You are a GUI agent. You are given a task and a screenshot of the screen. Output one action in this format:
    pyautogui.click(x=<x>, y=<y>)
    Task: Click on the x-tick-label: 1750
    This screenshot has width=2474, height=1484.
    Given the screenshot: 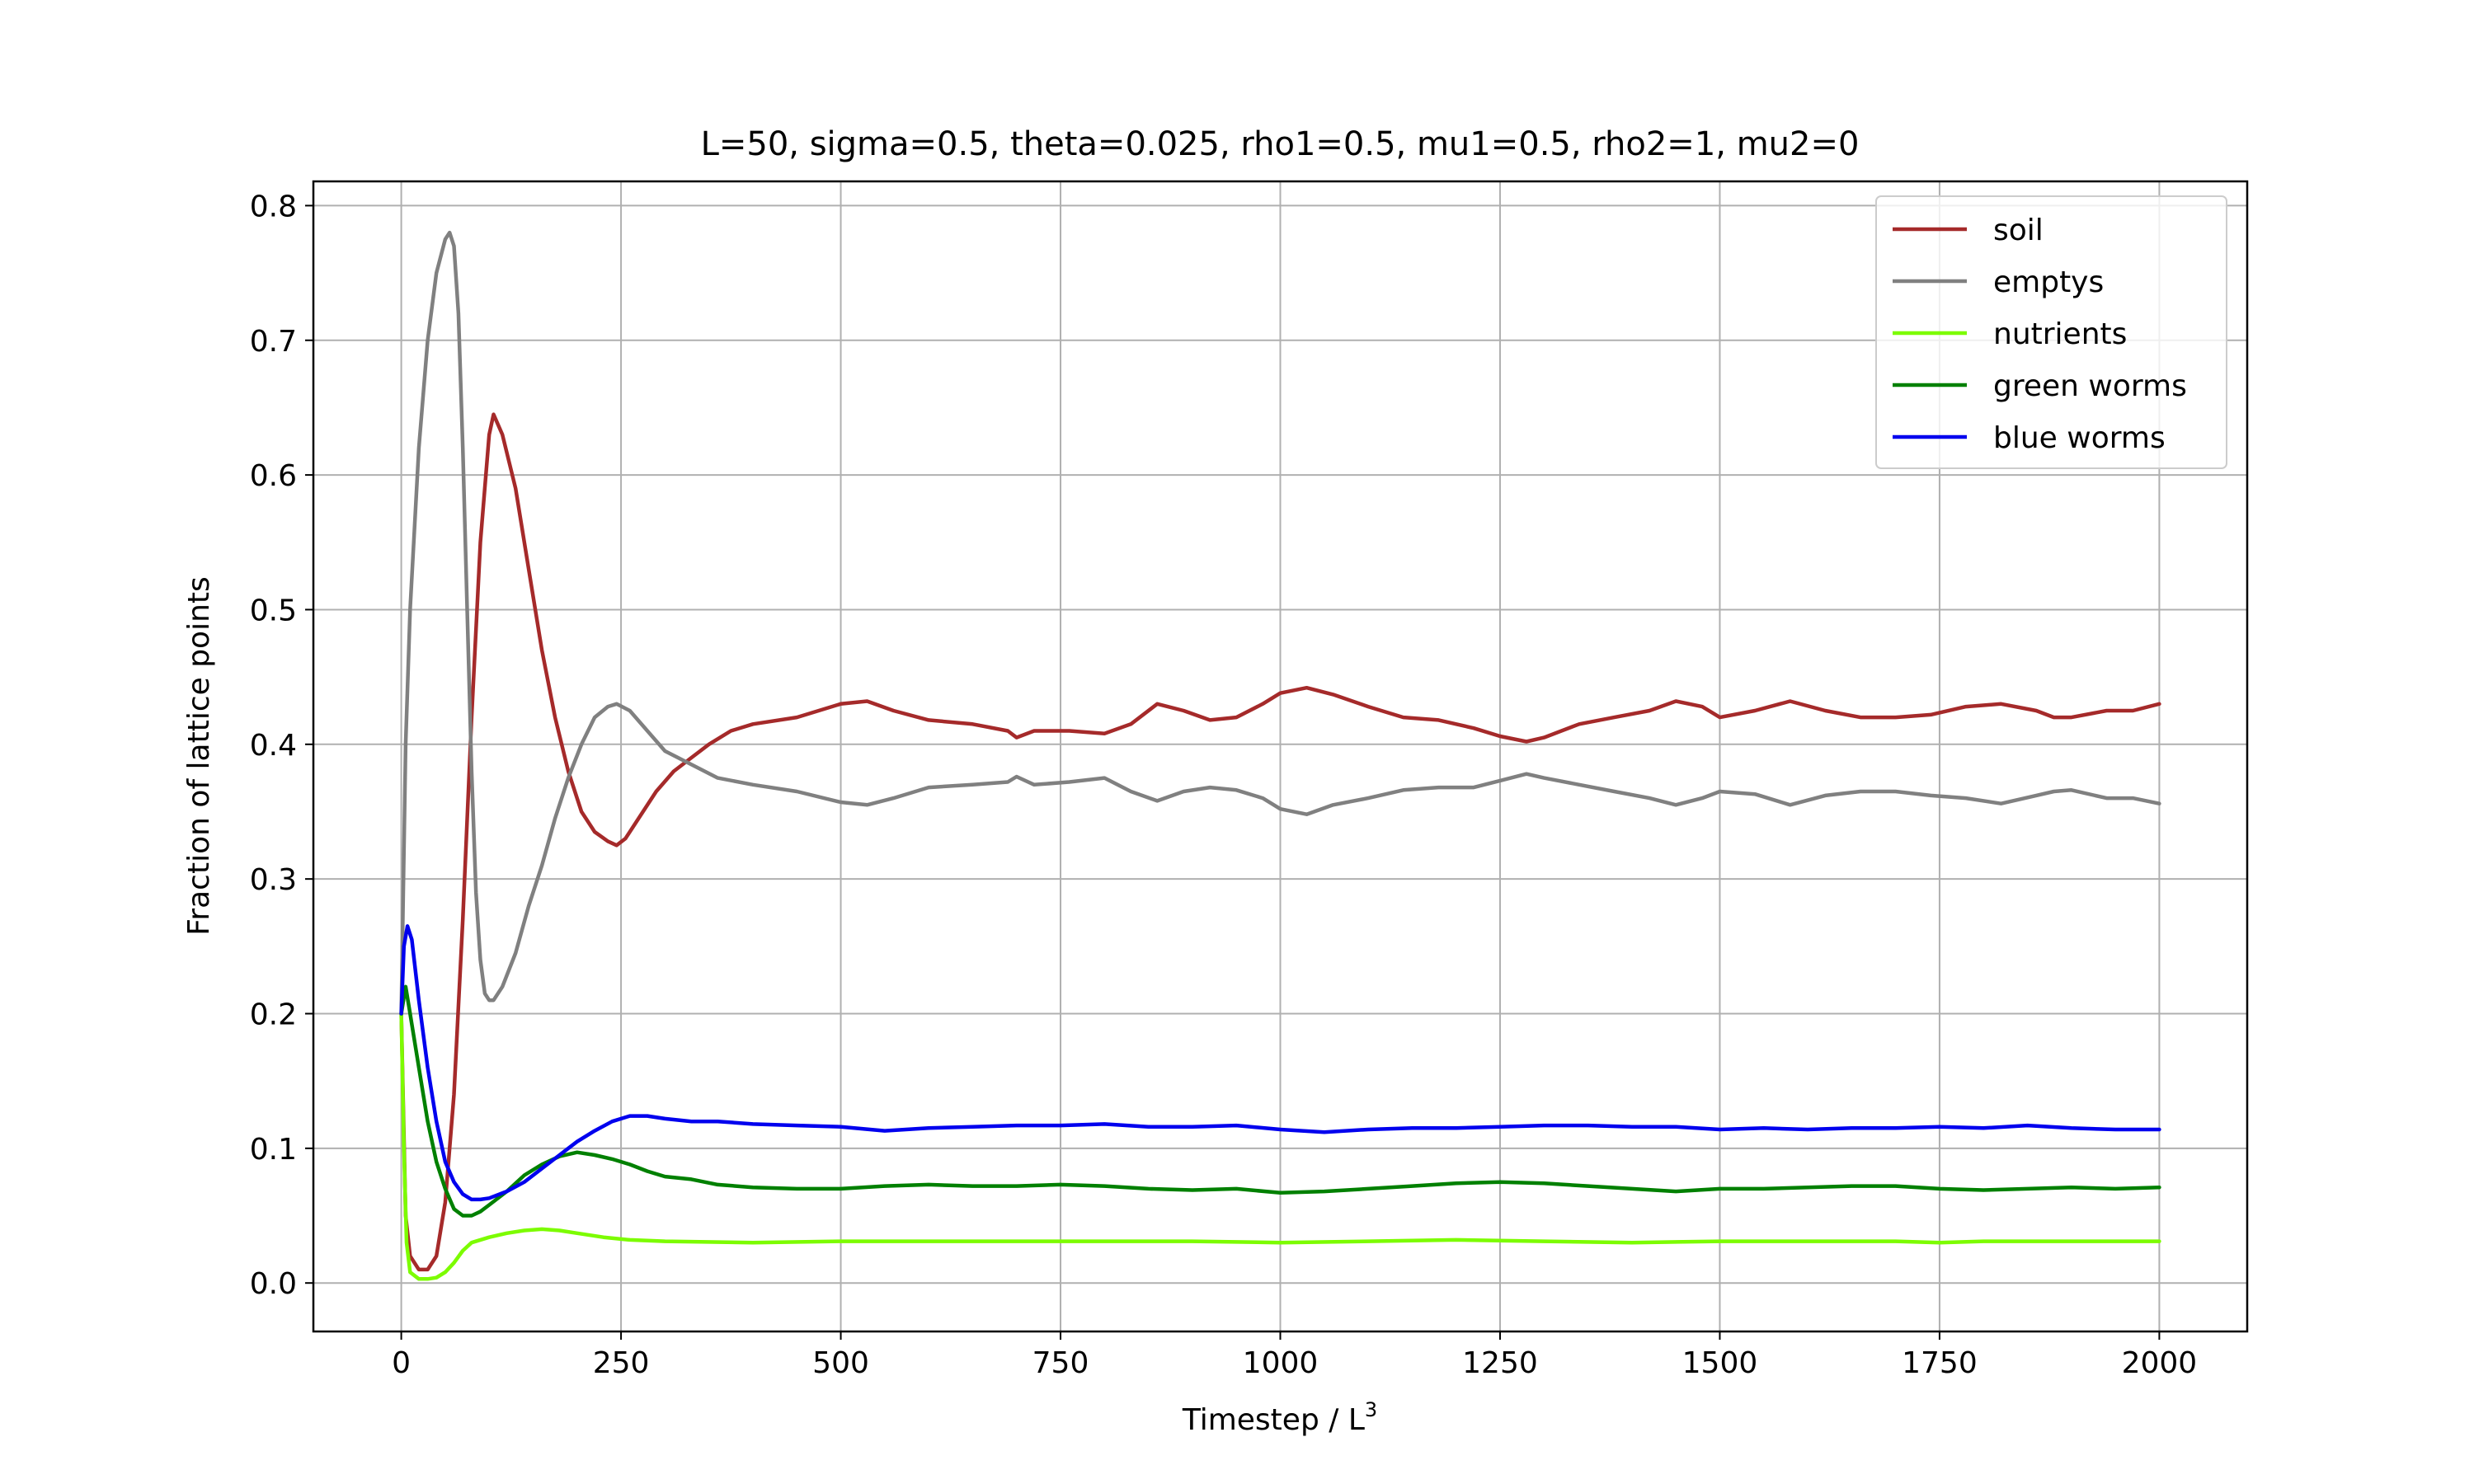 What is the action you would take?
    pyautogui.click(x=1940, y=1363)
    